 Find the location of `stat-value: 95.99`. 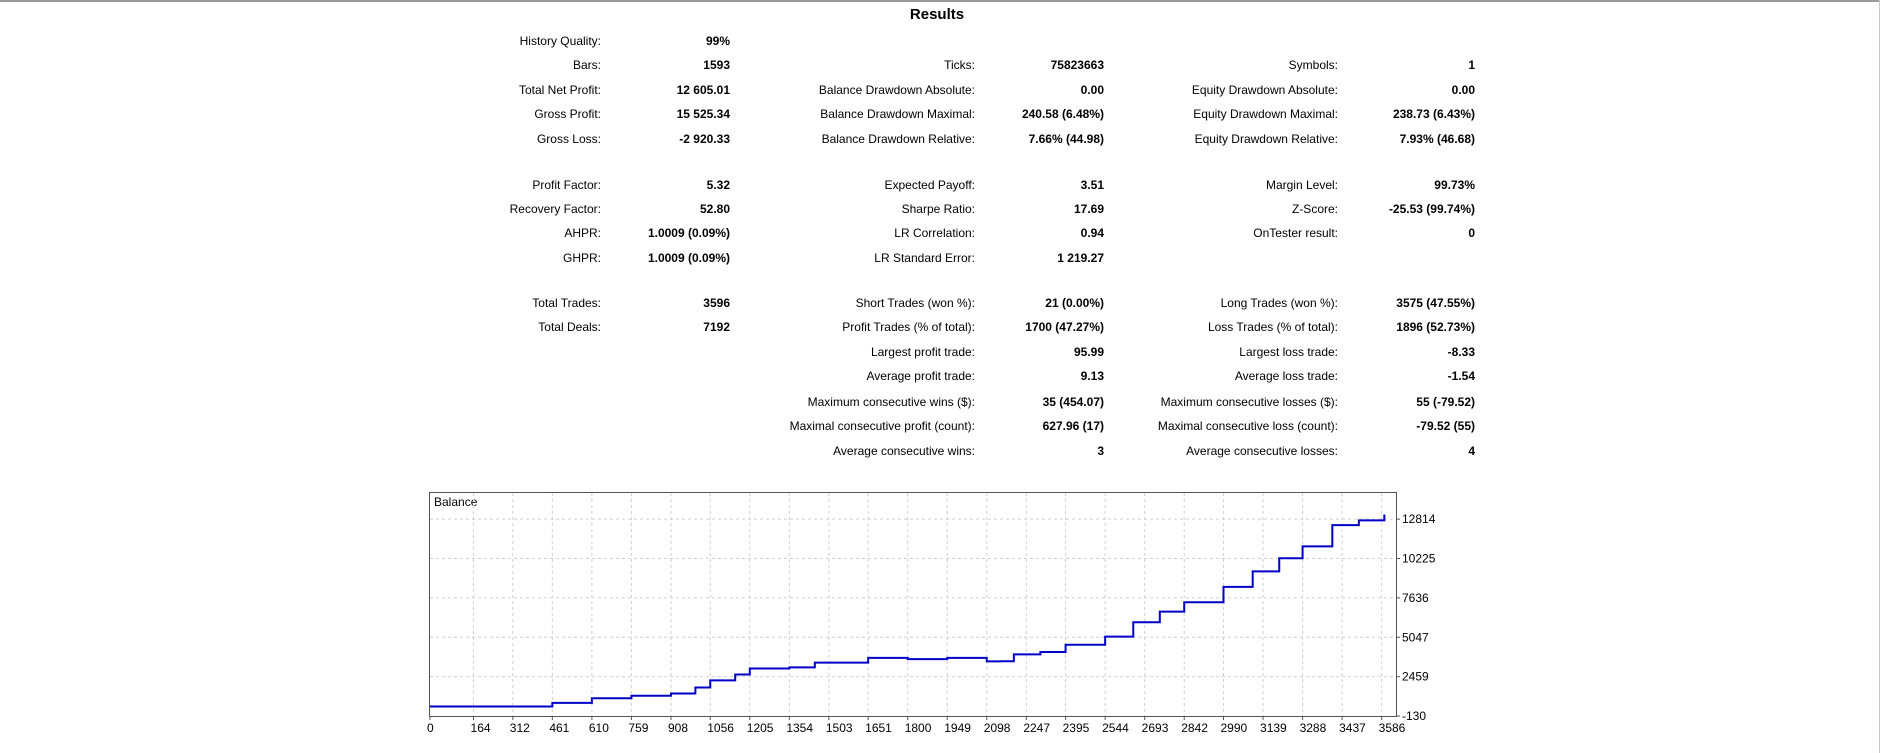

stat-value: 95.99 is located at coordinates (1088, 352).